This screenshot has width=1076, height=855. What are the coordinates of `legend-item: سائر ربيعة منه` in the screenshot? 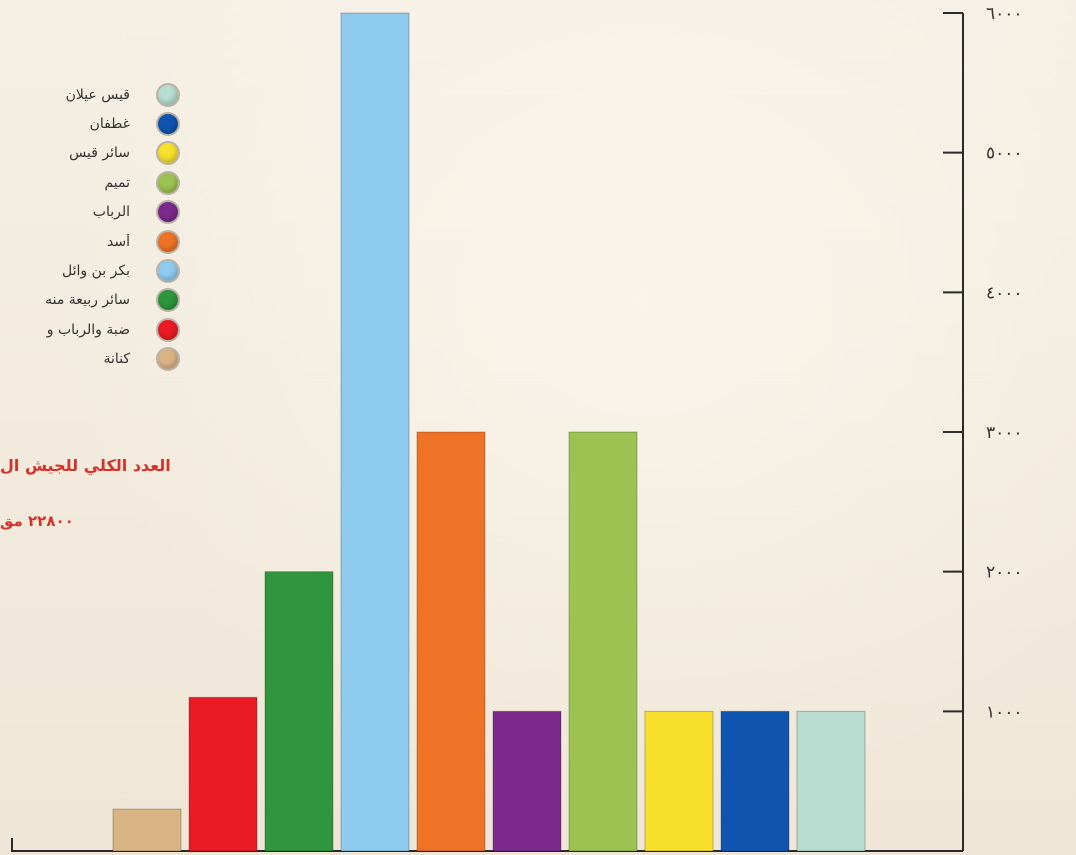 It's located at (91, 300).